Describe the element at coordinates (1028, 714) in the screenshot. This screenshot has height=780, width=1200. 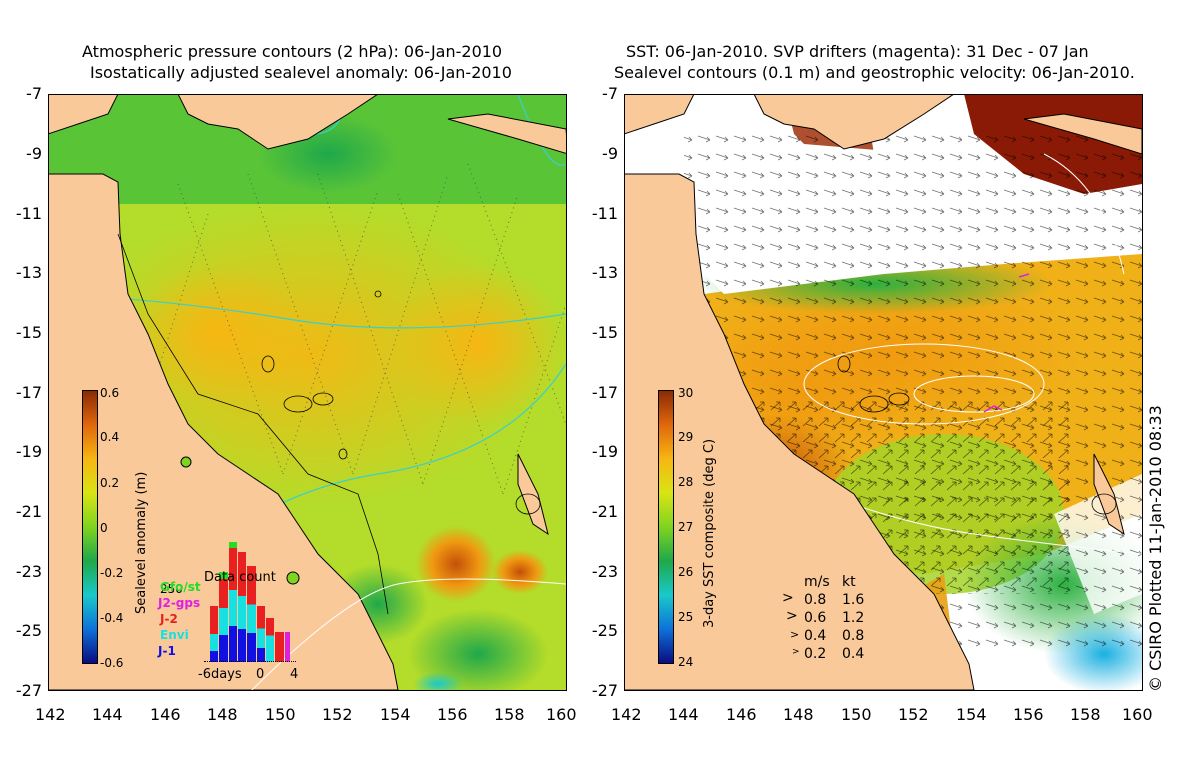
I see `right-x-tick: 156` at that location.